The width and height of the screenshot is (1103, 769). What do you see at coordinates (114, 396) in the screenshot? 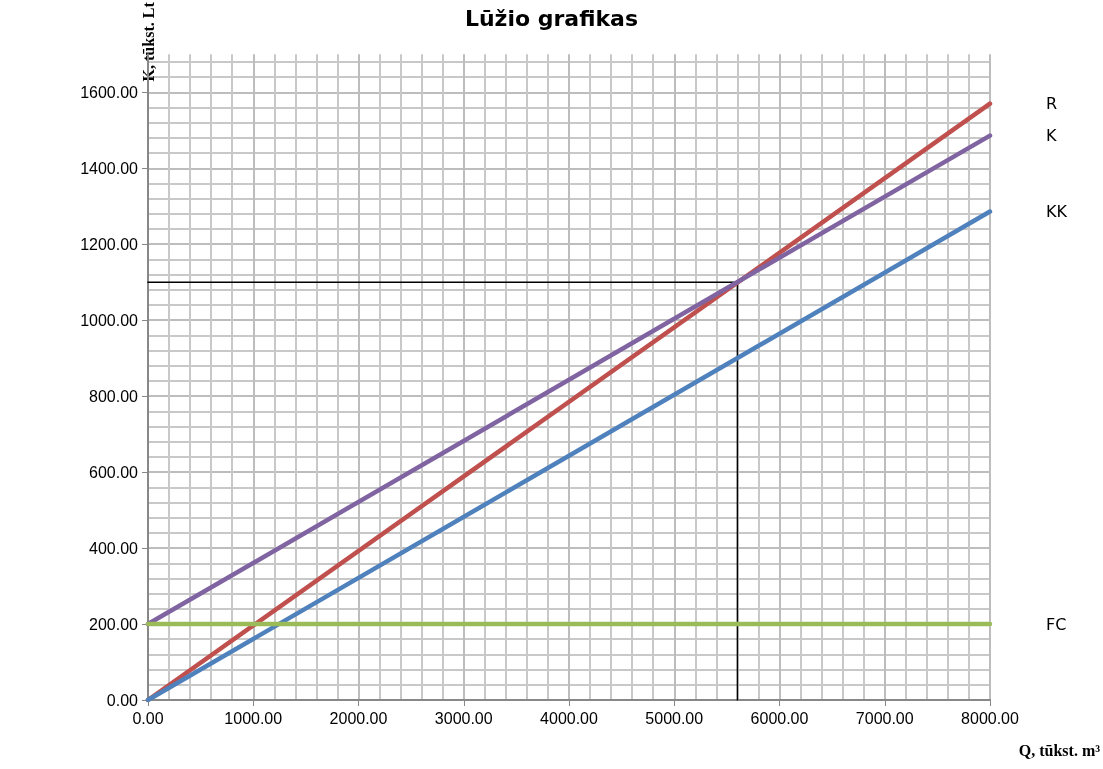
I see `y-tick-label: 800.00` at bounding box center [114, 396].